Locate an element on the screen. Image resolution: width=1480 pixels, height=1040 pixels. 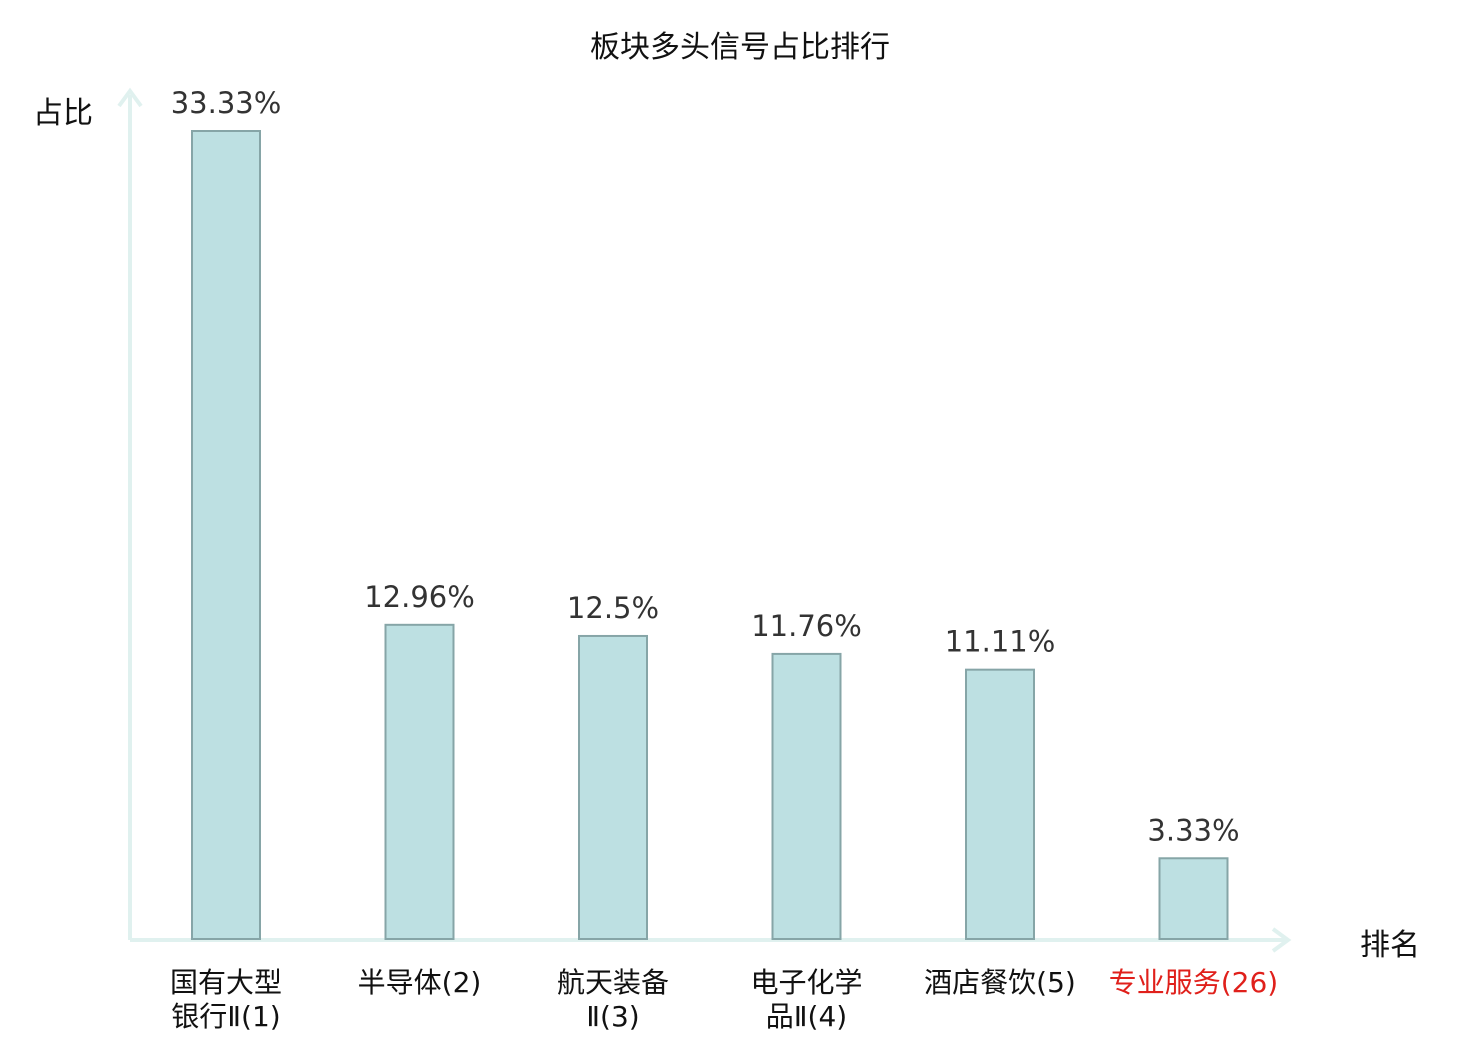
bar-value-label: 3.33% is located at coordinates (1193, 830).